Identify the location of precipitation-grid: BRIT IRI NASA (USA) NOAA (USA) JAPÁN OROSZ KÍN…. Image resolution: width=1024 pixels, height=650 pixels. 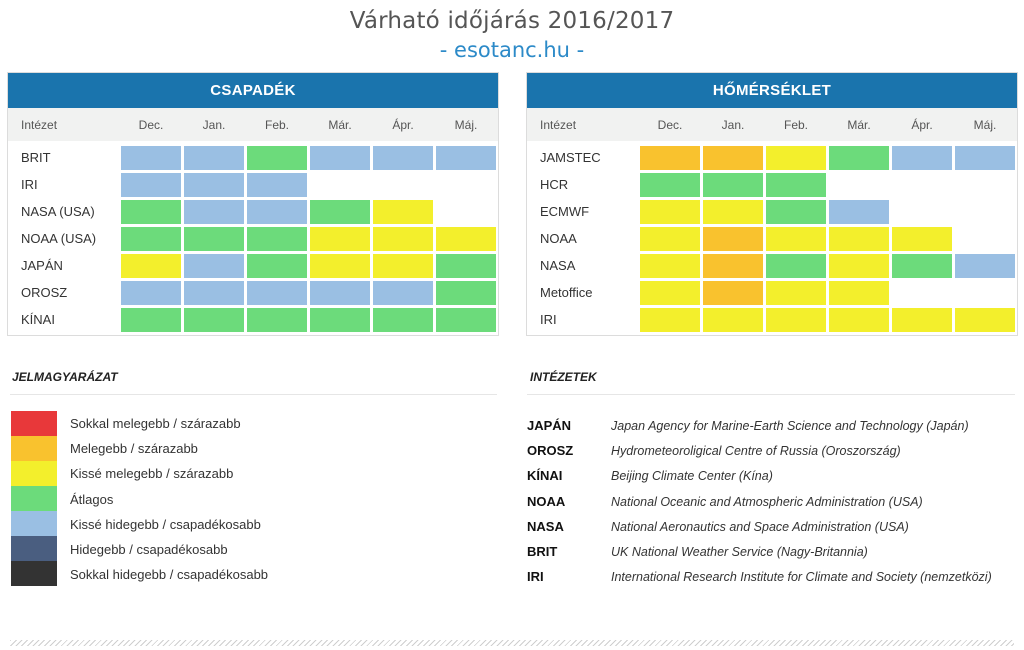
(253, 239).